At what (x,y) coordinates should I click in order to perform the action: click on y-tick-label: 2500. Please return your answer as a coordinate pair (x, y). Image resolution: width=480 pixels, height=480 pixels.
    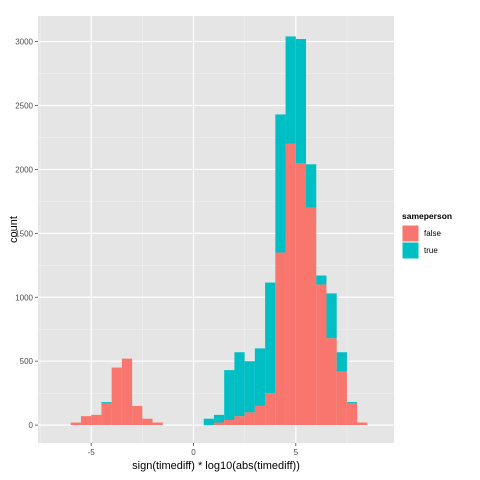
    Looking at the image, I should click on (24, 105).